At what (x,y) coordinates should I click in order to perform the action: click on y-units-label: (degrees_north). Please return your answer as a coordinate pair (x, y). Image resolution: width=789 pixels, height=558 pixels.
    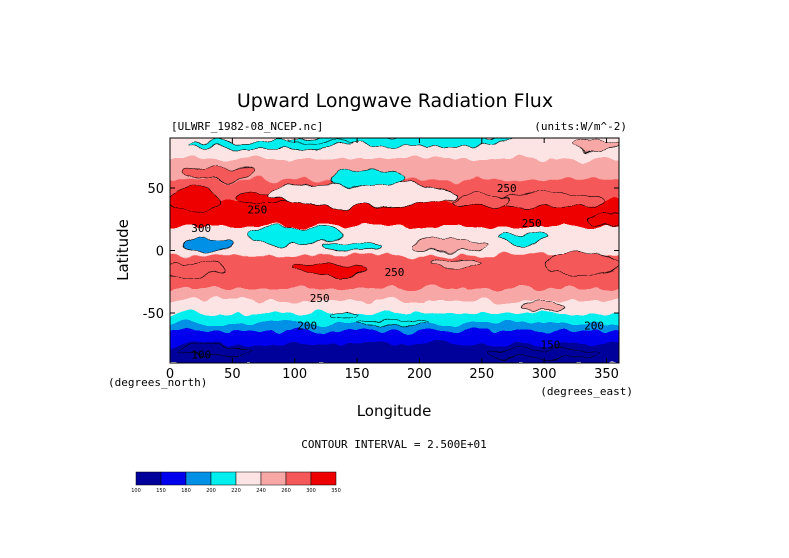
    Looking at the image, I should click on (157, 382).